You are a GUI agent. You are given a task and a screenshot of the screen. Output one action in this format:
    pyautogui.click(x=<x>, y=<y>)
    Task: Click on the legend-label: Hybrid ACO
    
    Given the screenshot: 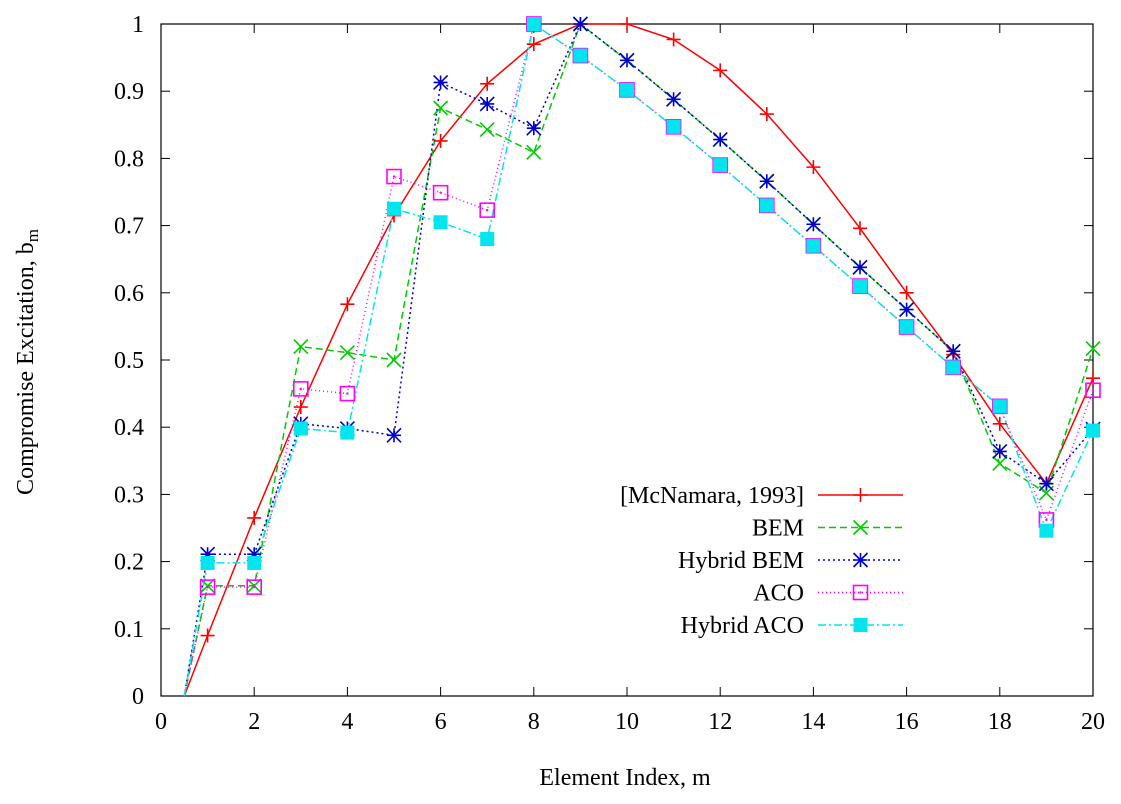 What is the action you would take?
    pyautogui.click(x=742, y=626)
    